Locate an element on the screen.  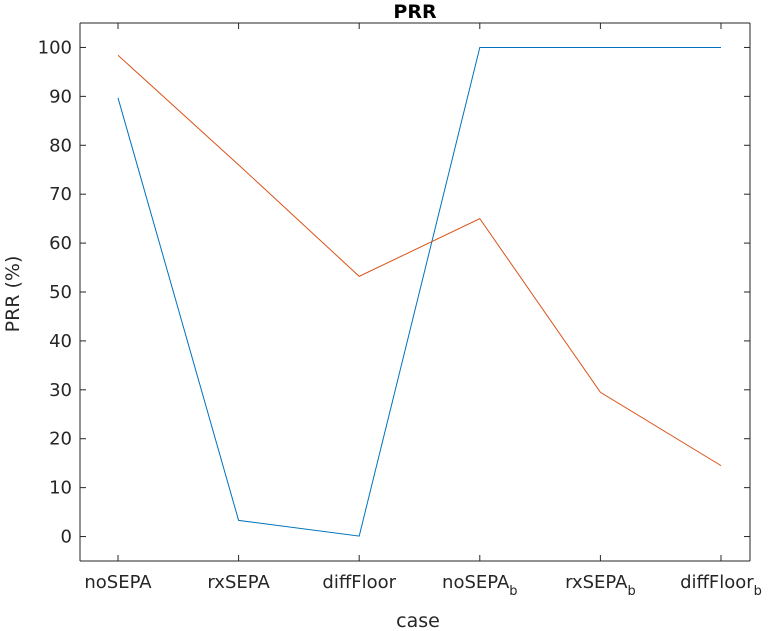
chart-title: PRR is located at coordinates (415, 12).